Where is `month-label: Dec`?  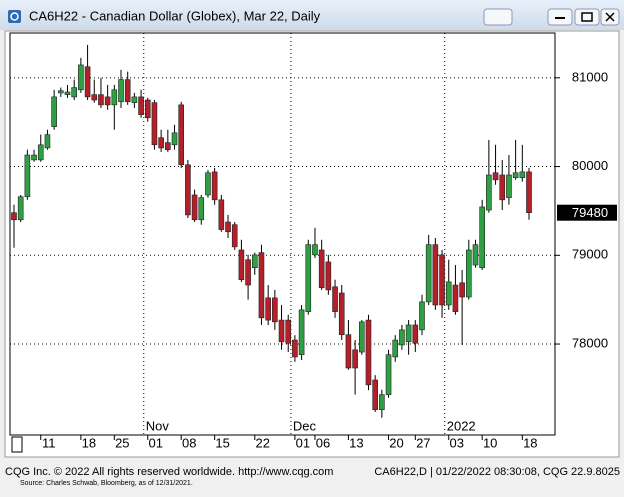 month-label: Dec is located at coordinates (305, 425).